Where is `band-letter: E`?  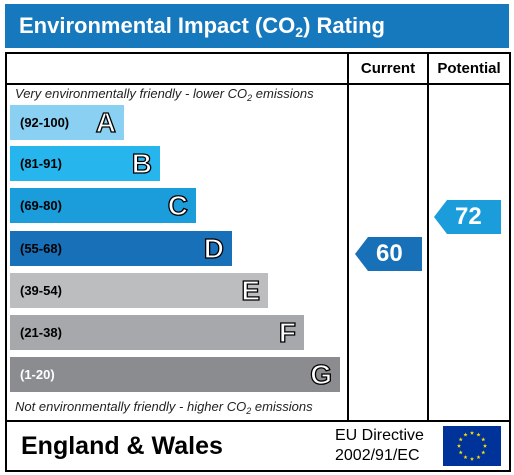 band-letter: E is located at coordinates (251, 290).